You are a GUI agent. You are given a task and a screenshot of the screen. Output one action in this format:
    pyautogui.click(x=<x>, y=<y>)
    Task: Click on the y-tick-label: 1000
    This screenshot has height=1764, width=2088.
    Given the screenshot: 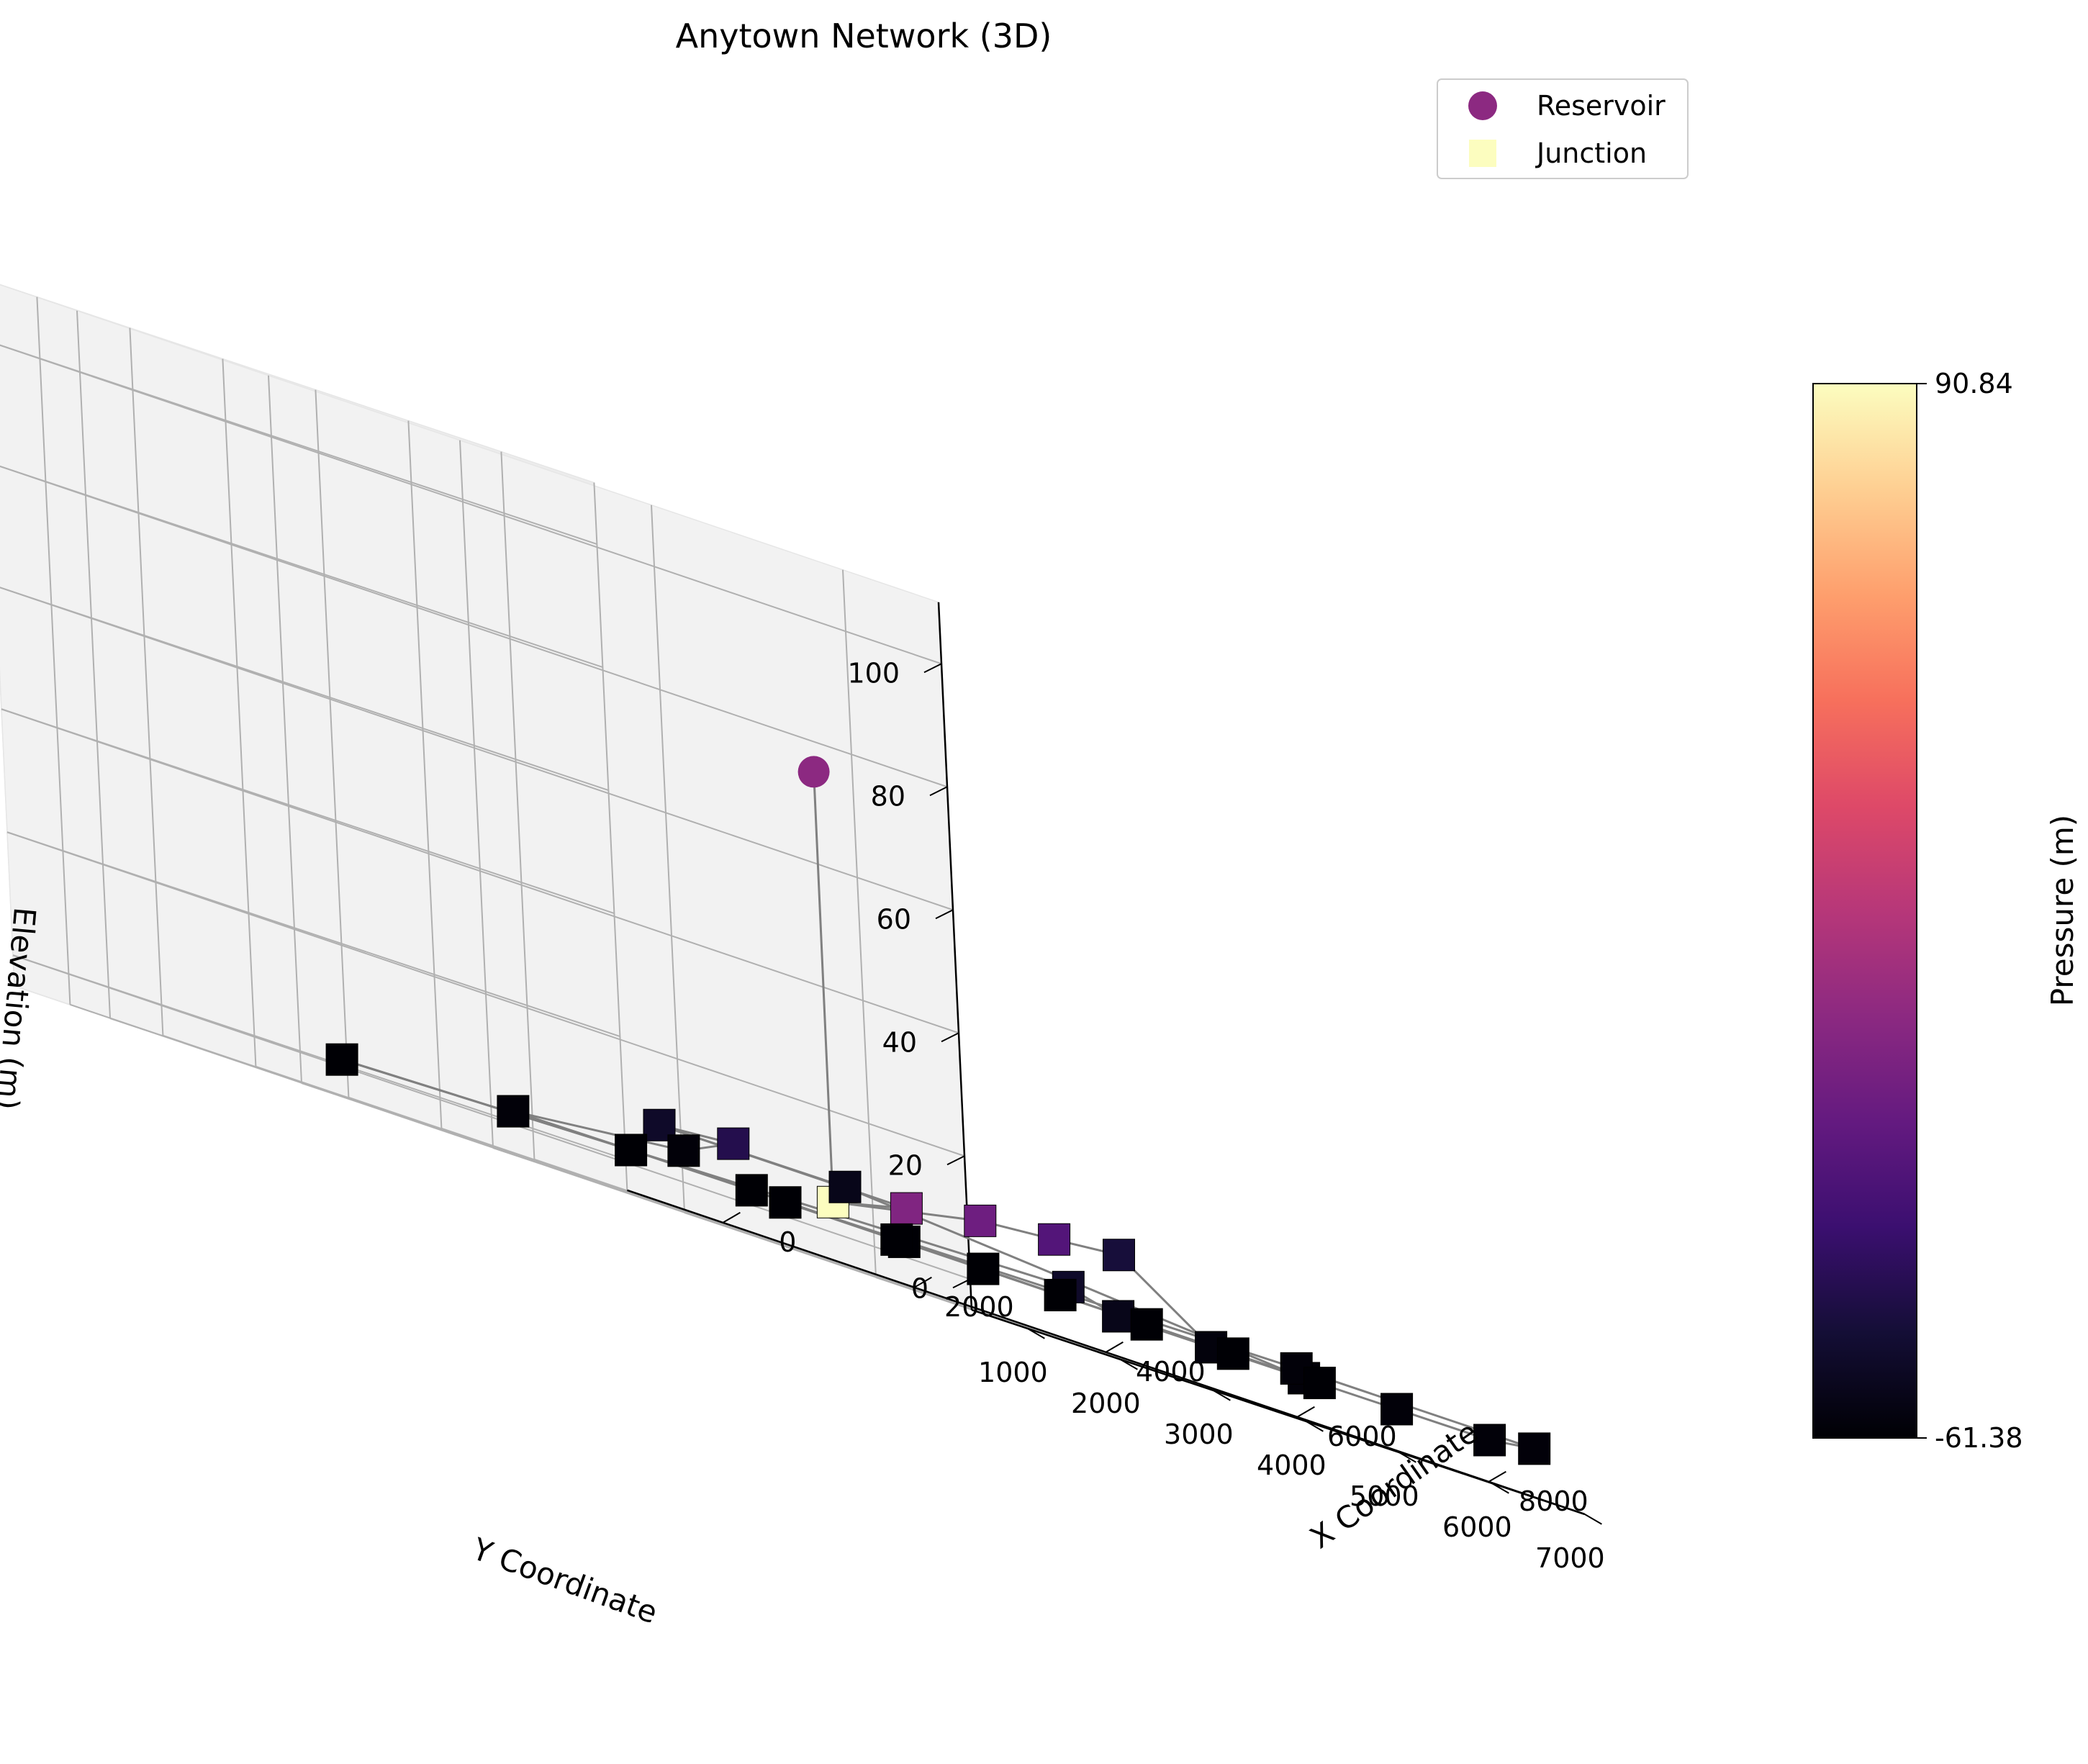 What is the action you would take?
    pyautogui.click(x=1013, y=1372)
    